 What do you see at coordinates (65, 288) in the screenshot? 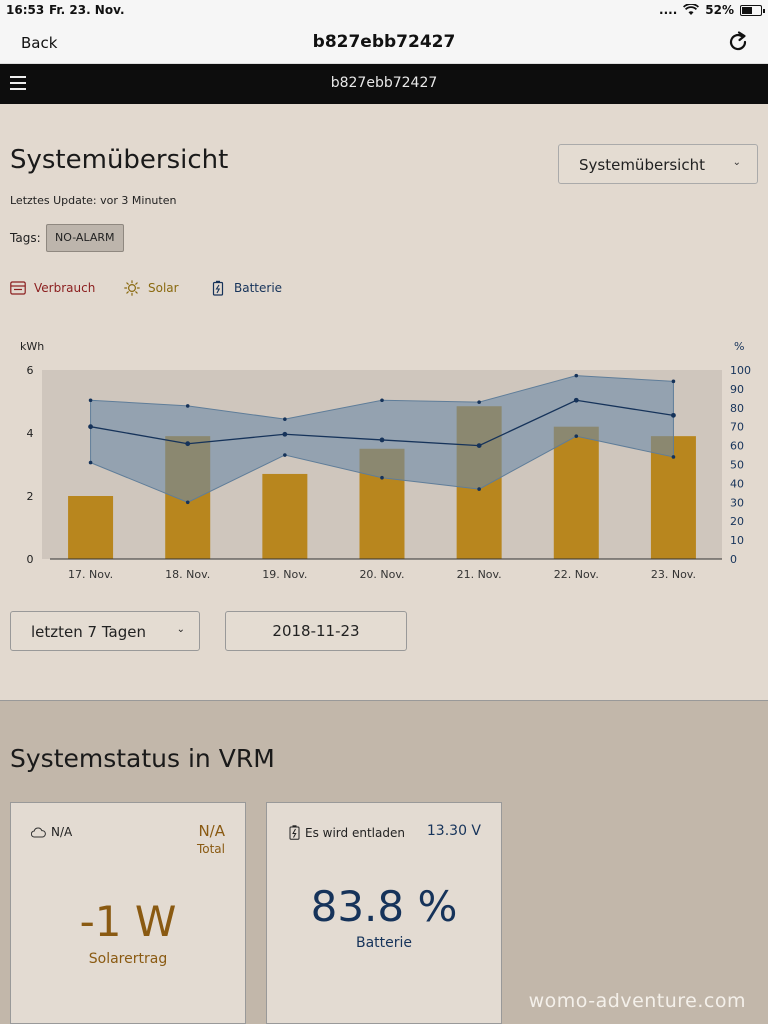
I see `legend-label-verbrauch: Verbrauch` at bounding box center [65, 288].